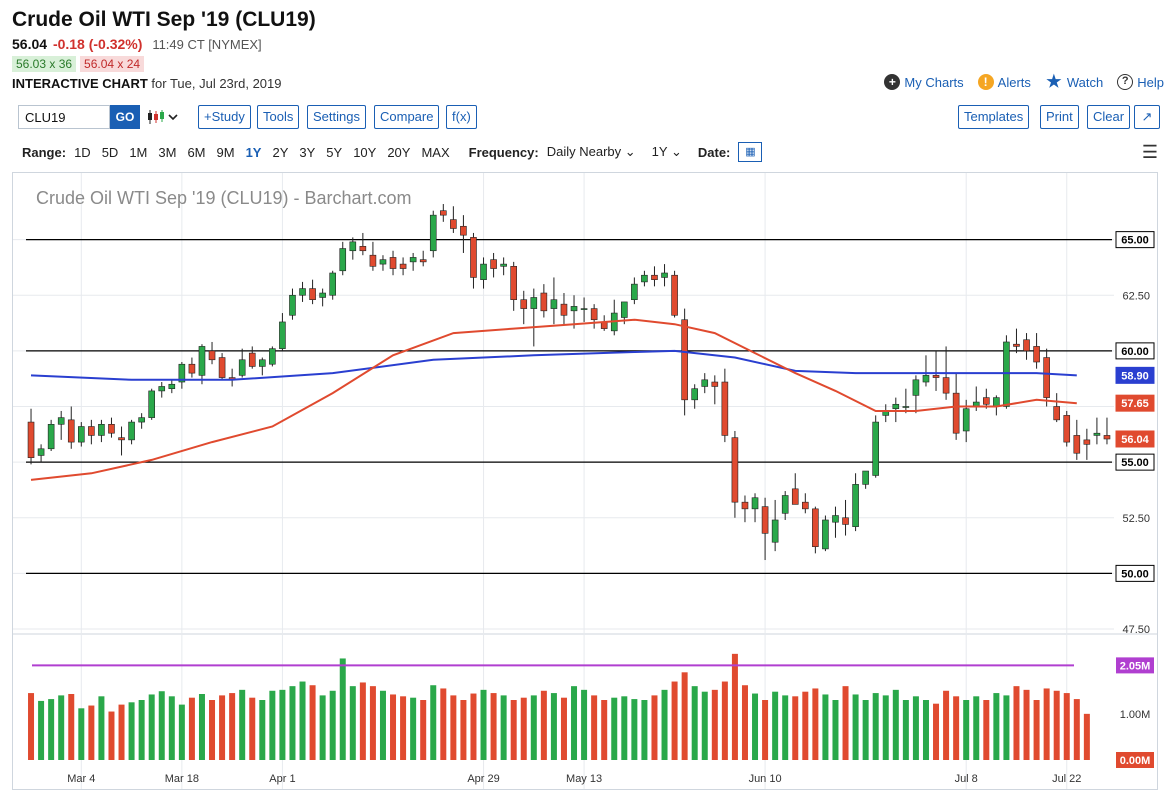  Describe the element at coordinates (334, 152) in the screenshot. I see `range-option-5y: 5Y` at that location.